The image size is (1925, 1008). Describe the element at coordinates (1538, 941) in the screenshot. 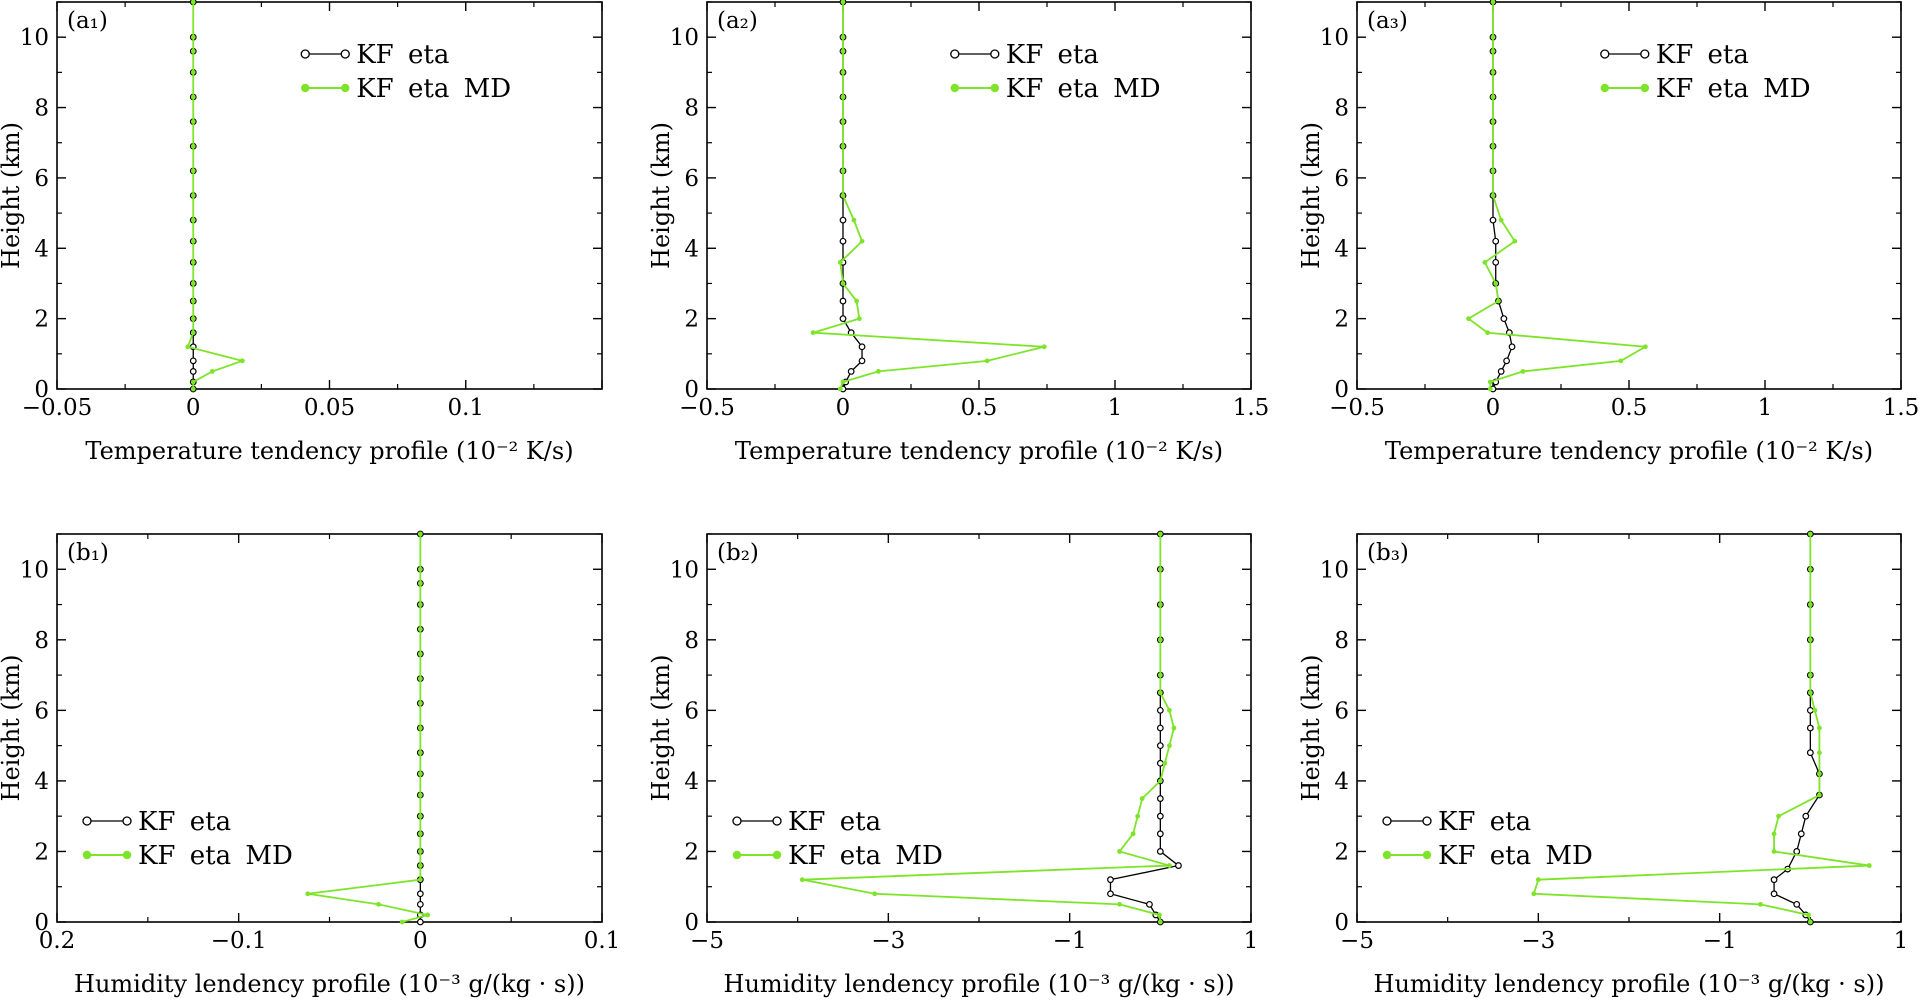

I see `x-tick-label: −3` at that location.